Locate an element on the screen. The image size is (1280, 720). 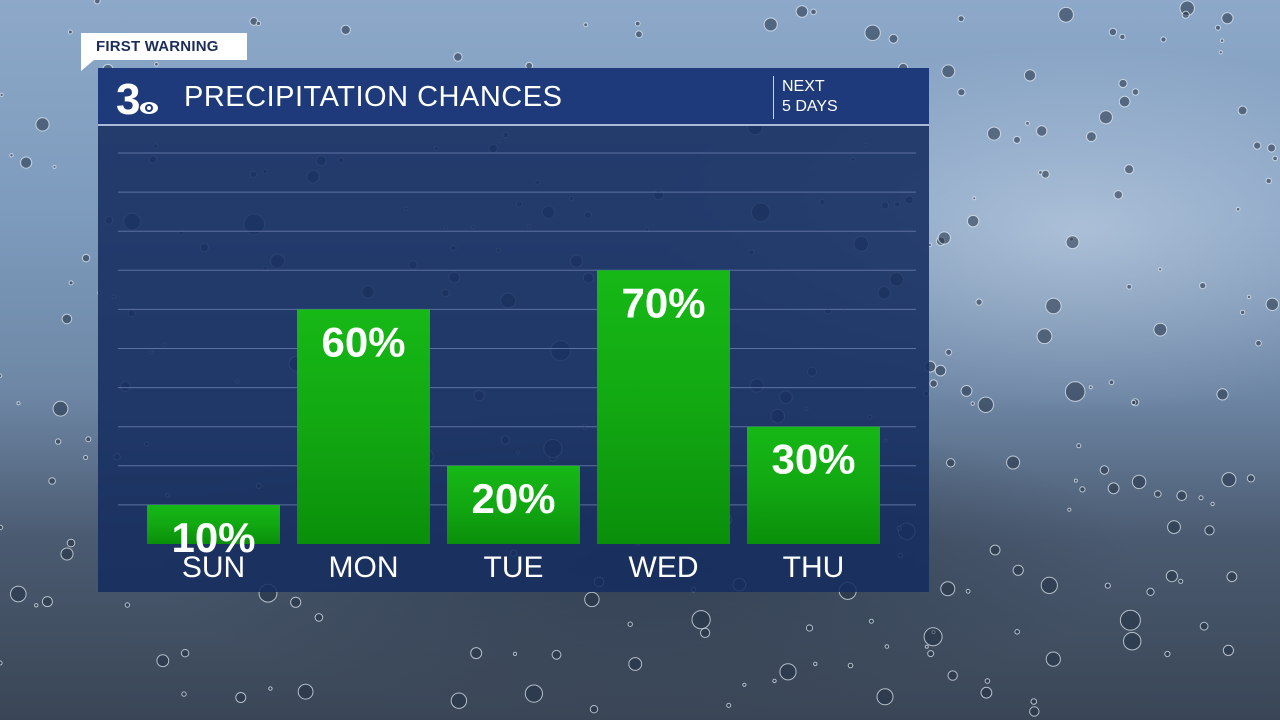
value-label-tue: 20% is located at coordinates (513, 498).